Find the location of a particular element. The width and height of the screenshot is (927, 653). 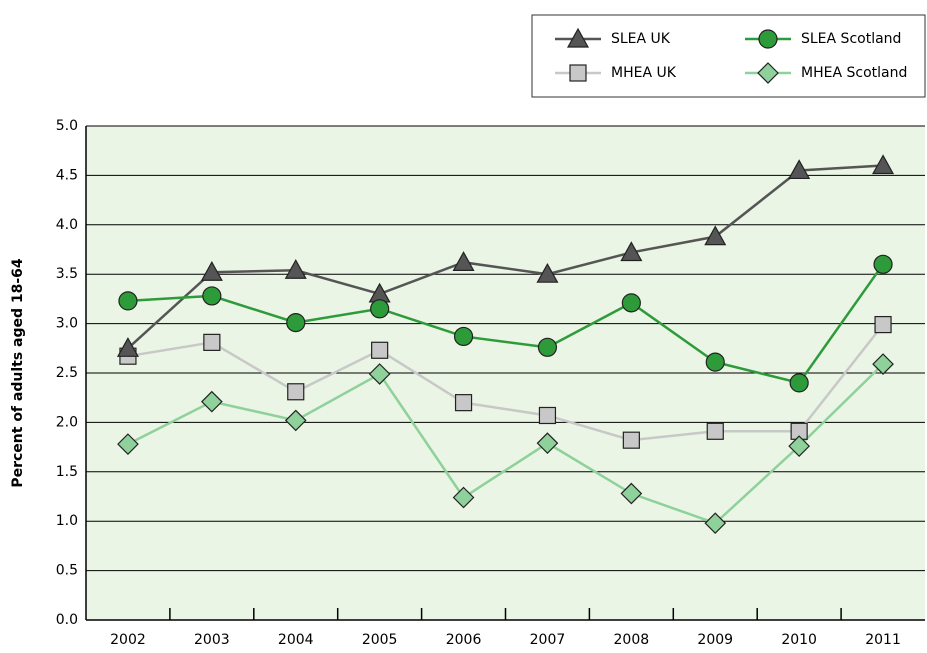

y-tick-label: 1.5 is located at coordinates (67, 472).